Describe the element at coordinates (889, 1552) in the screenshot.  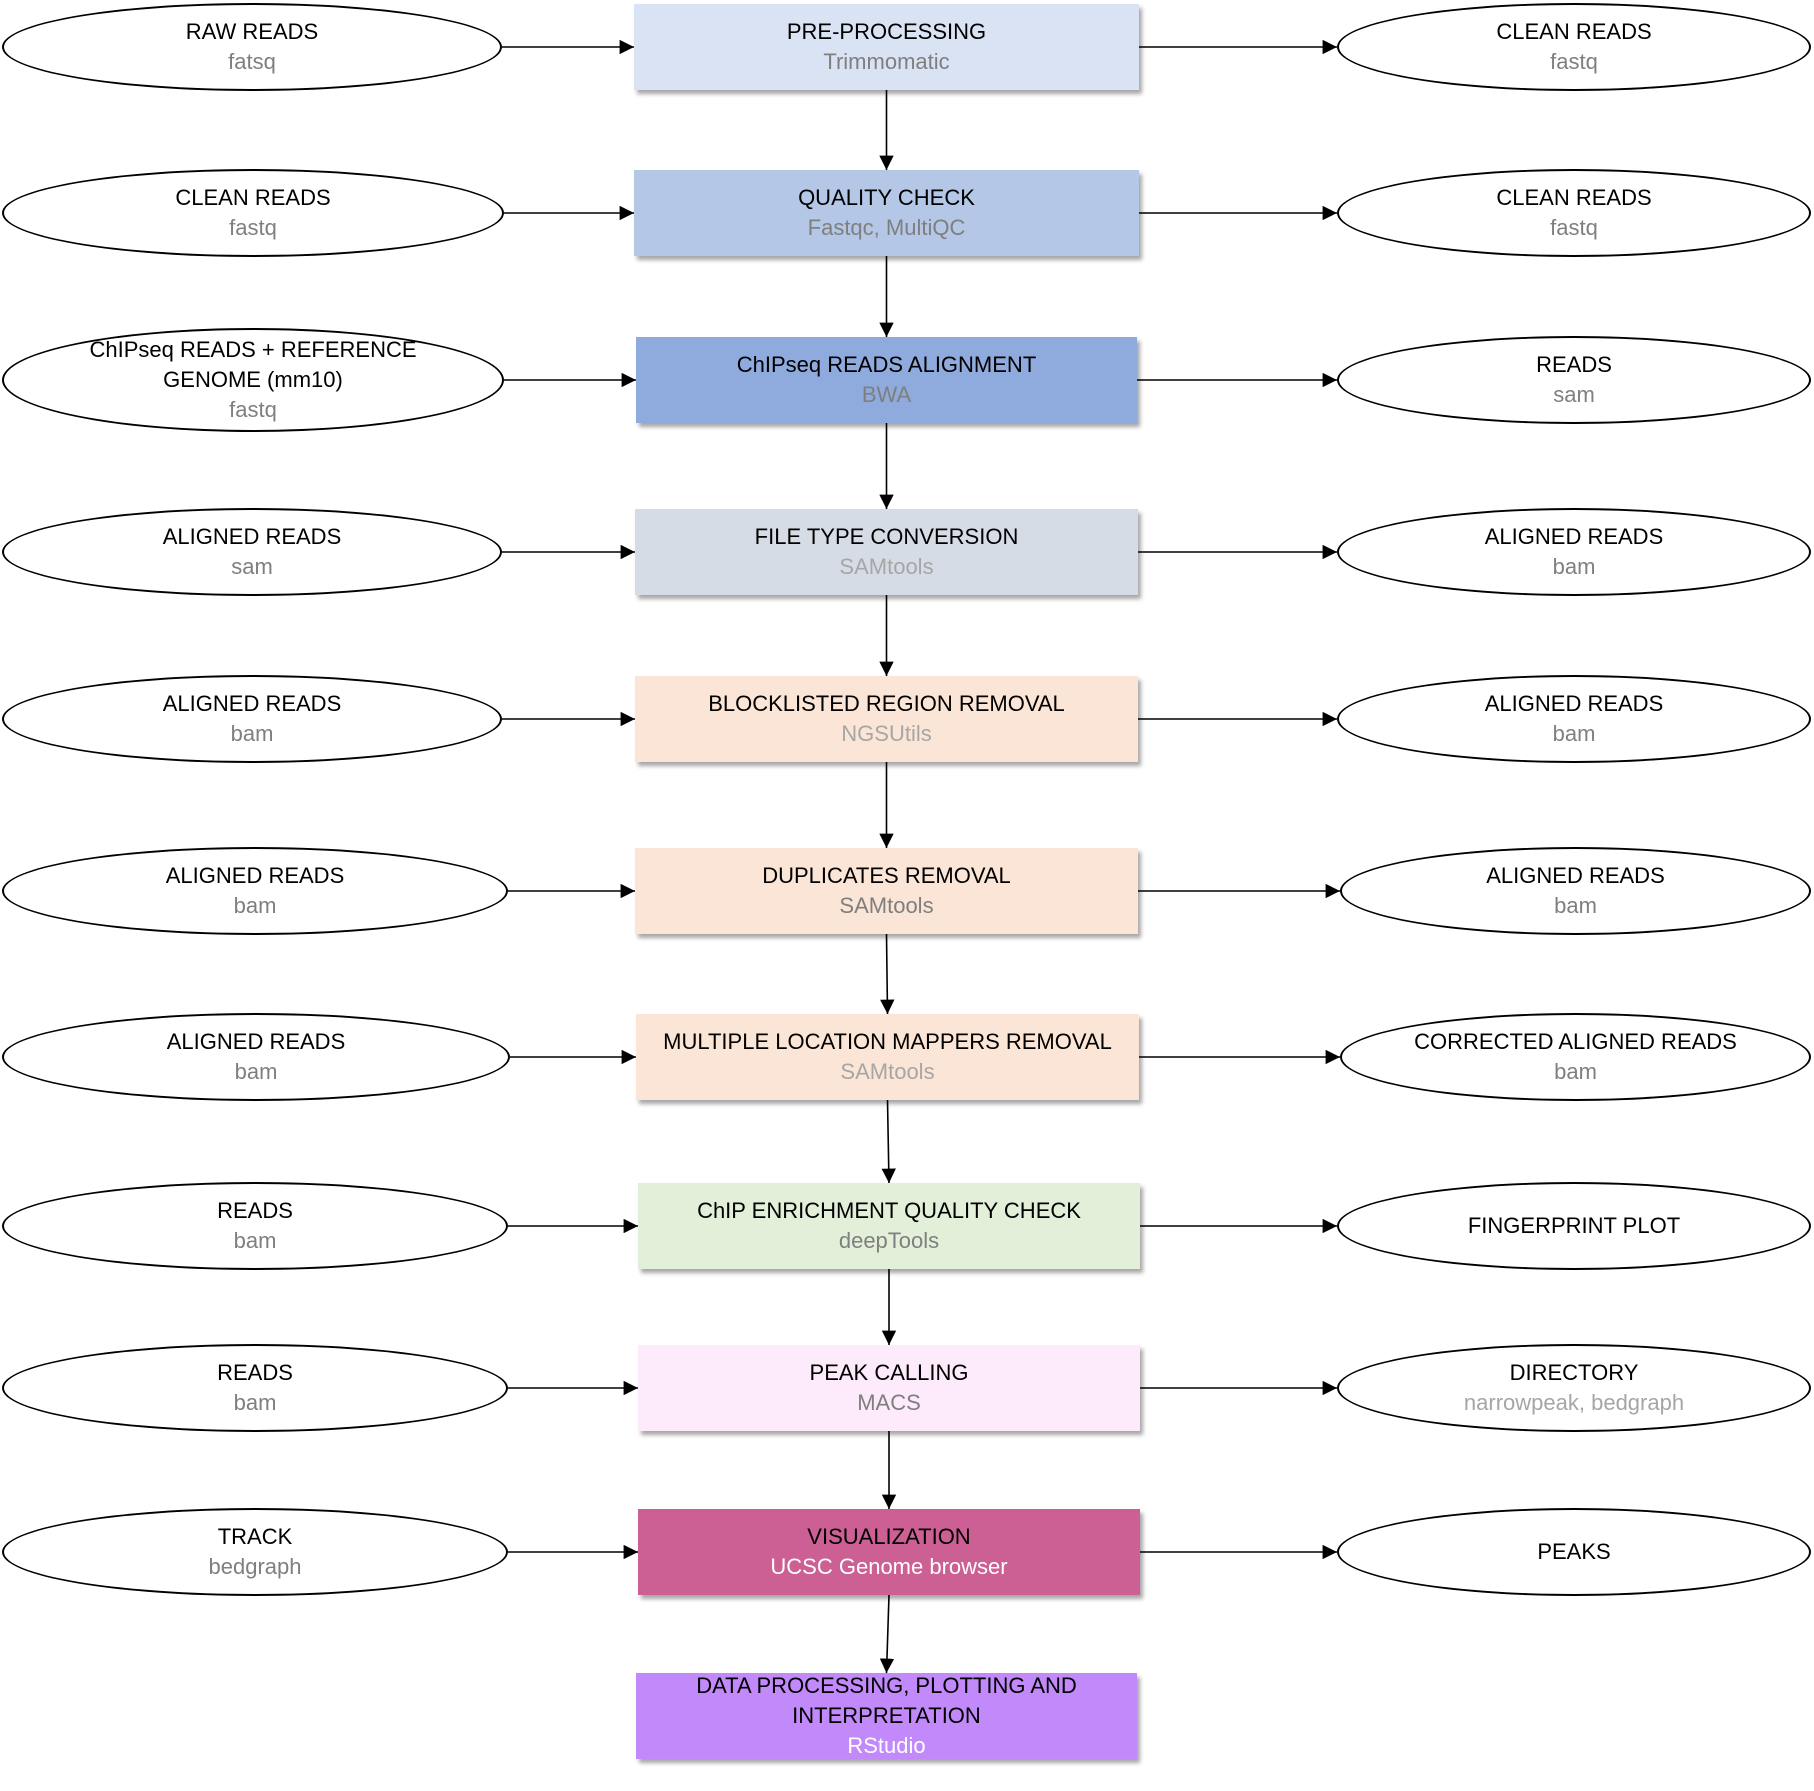
I see `process-step-box: VISUALIZATION UCSC Genome browser` at that location.